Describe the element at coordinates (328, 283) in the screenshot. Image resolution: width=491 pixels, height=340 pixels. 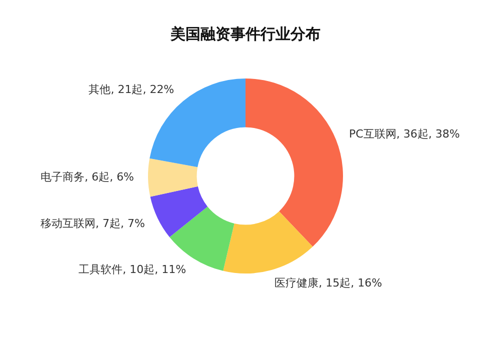
I see `slice-label: 医疗健康, 15起, 16%` at that location.